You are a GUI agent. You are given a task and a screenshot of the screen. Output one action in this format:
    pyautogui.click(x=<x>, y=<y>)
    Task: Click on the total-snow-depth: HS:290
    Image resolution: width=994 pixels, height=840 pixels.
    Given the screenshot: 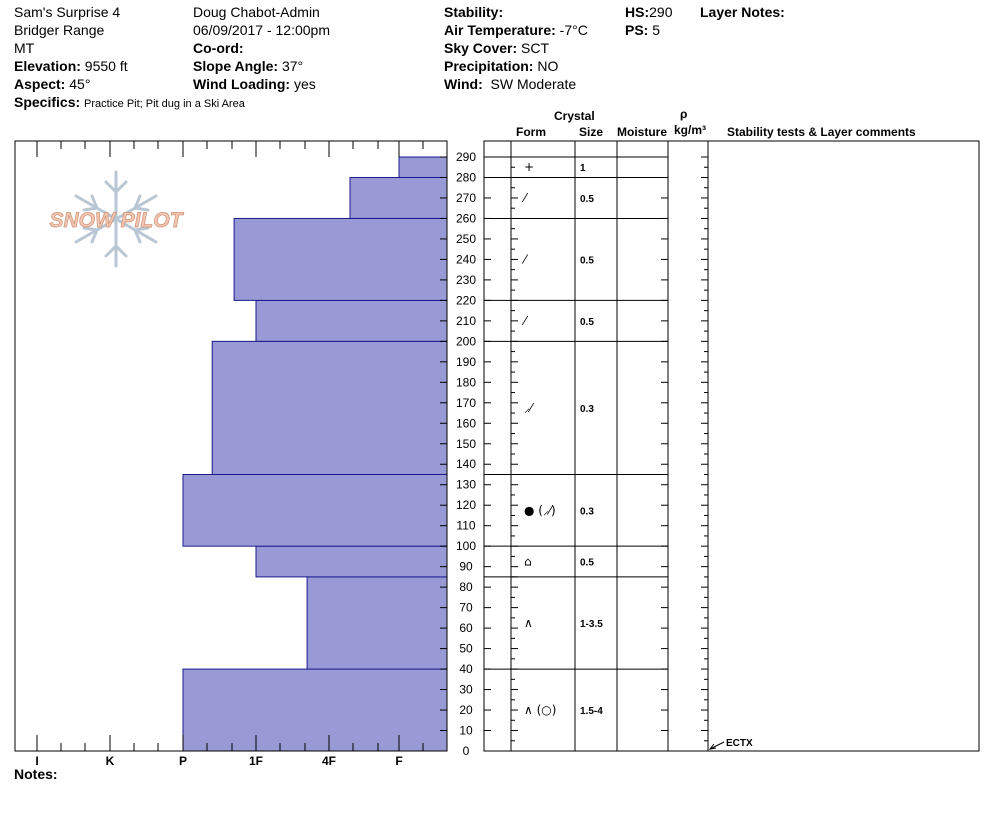 What is the action you would take?
    pyautogui.click(x=648, y=12)
    